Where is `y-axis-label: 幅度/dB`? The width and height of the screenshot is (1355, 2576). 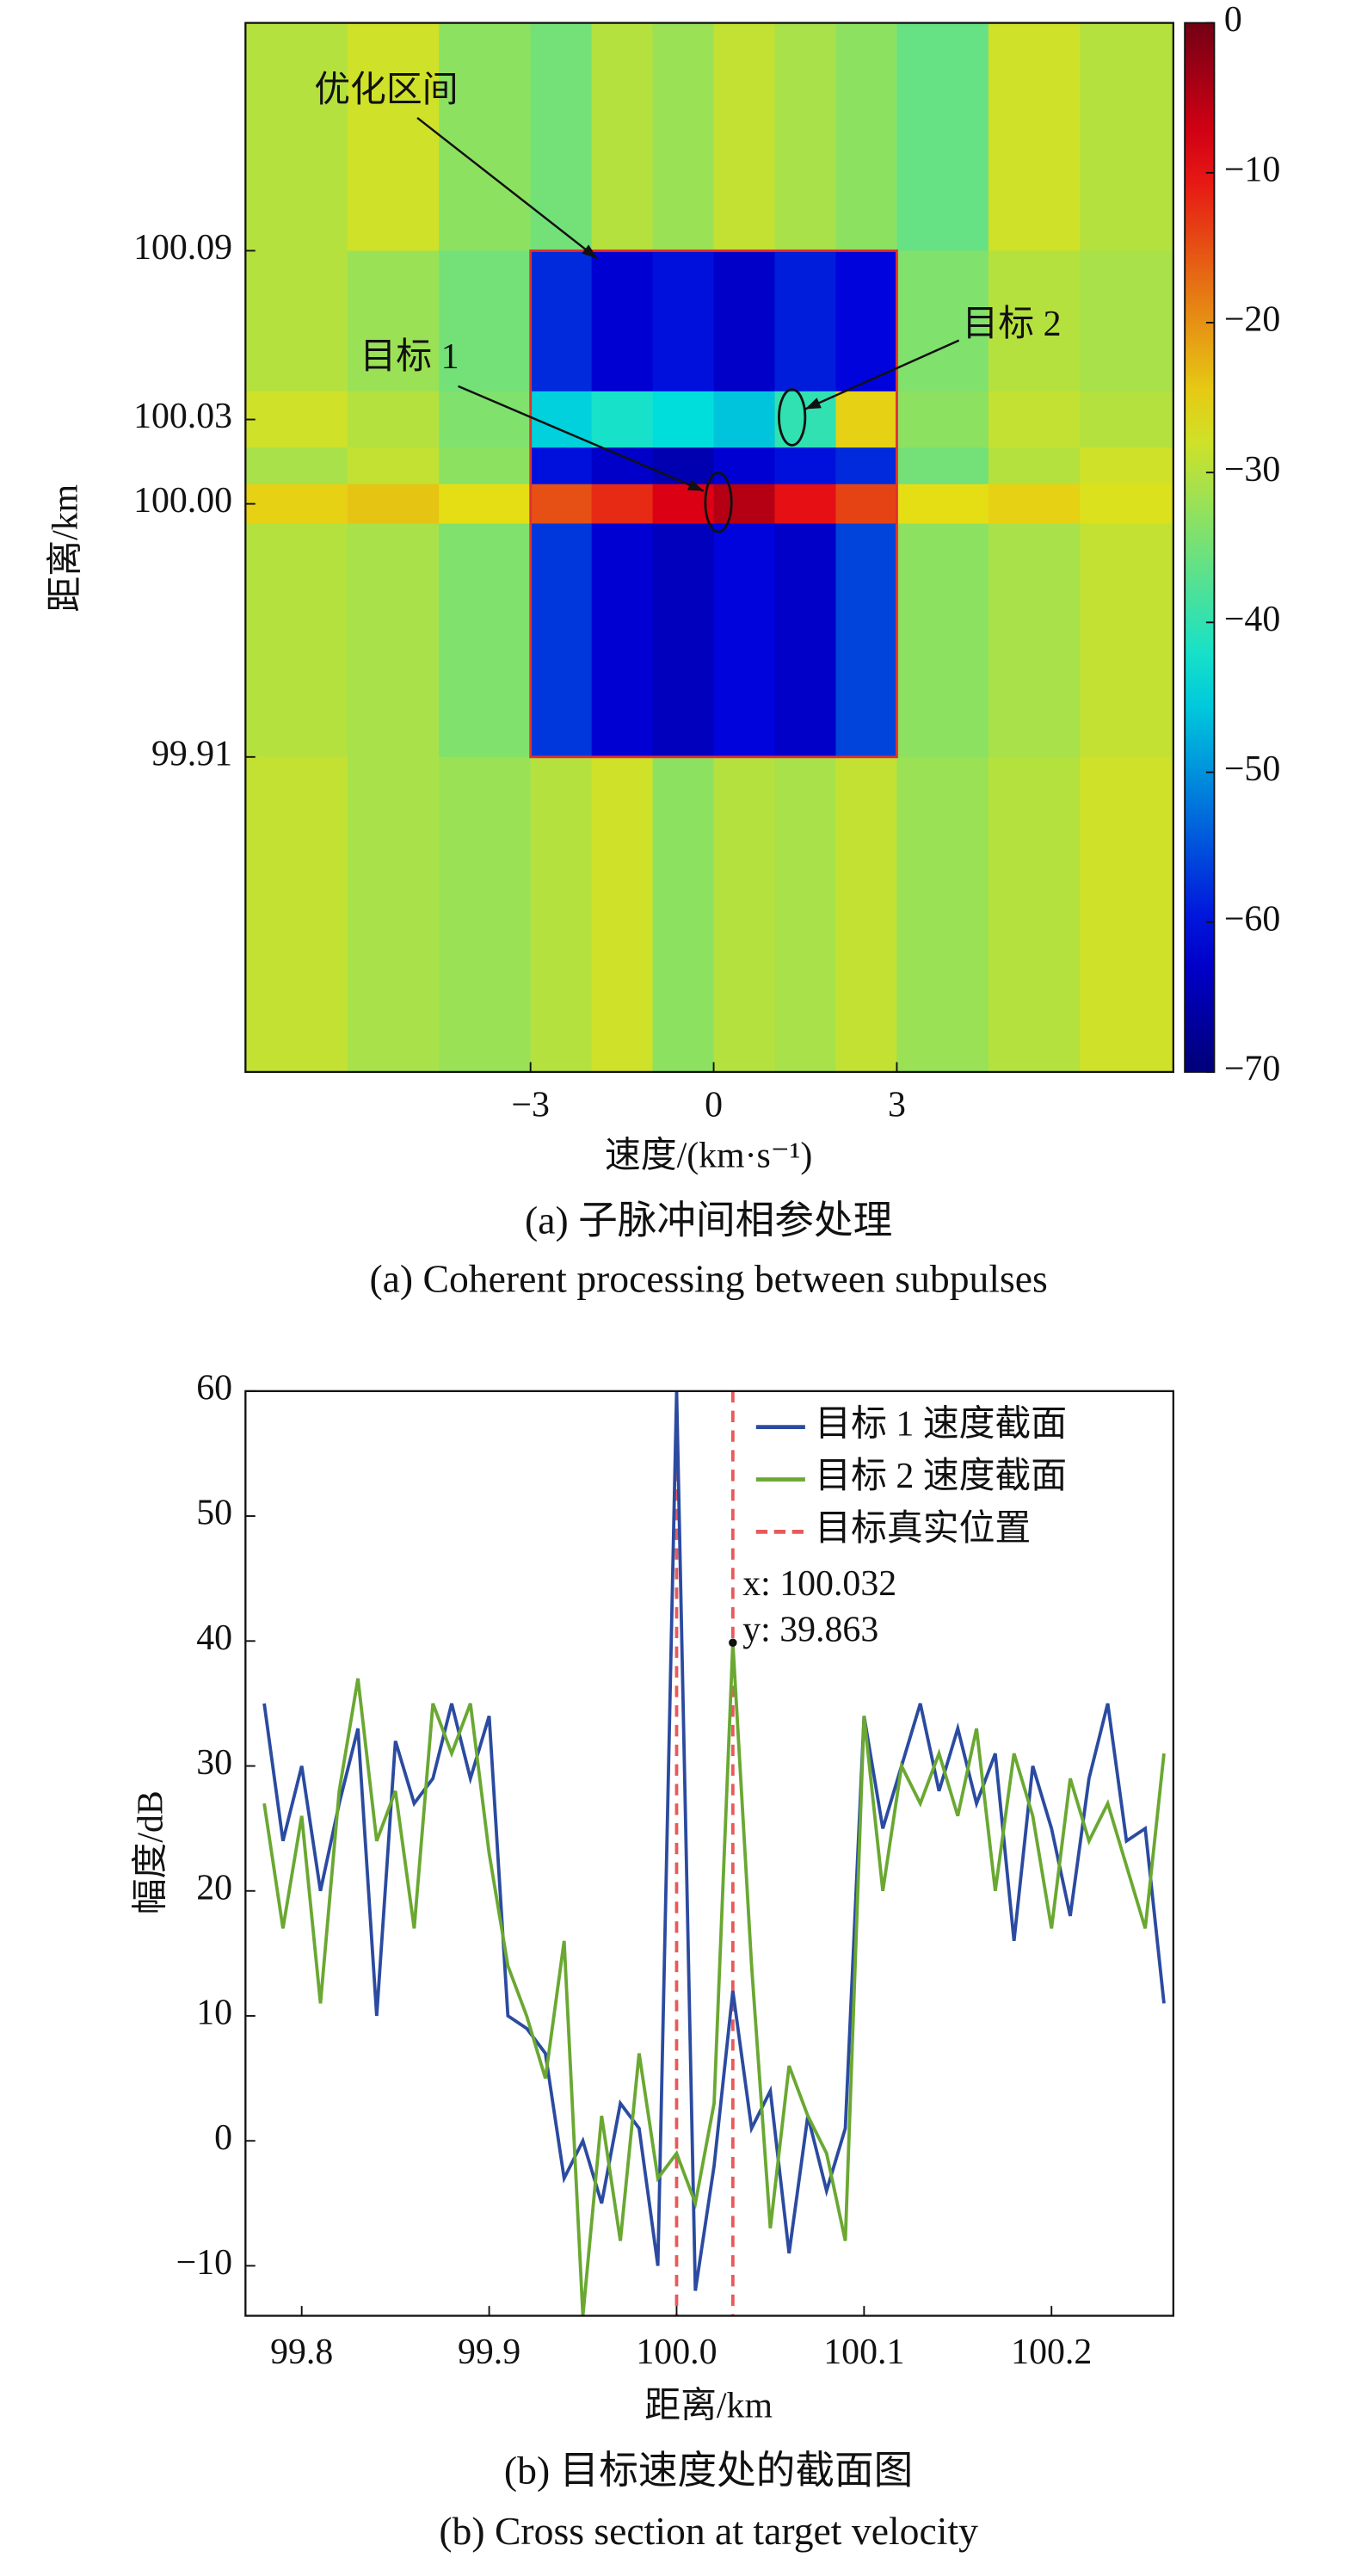
y-axis-label: 幅度/dB is located at coordinates (150, 1852).